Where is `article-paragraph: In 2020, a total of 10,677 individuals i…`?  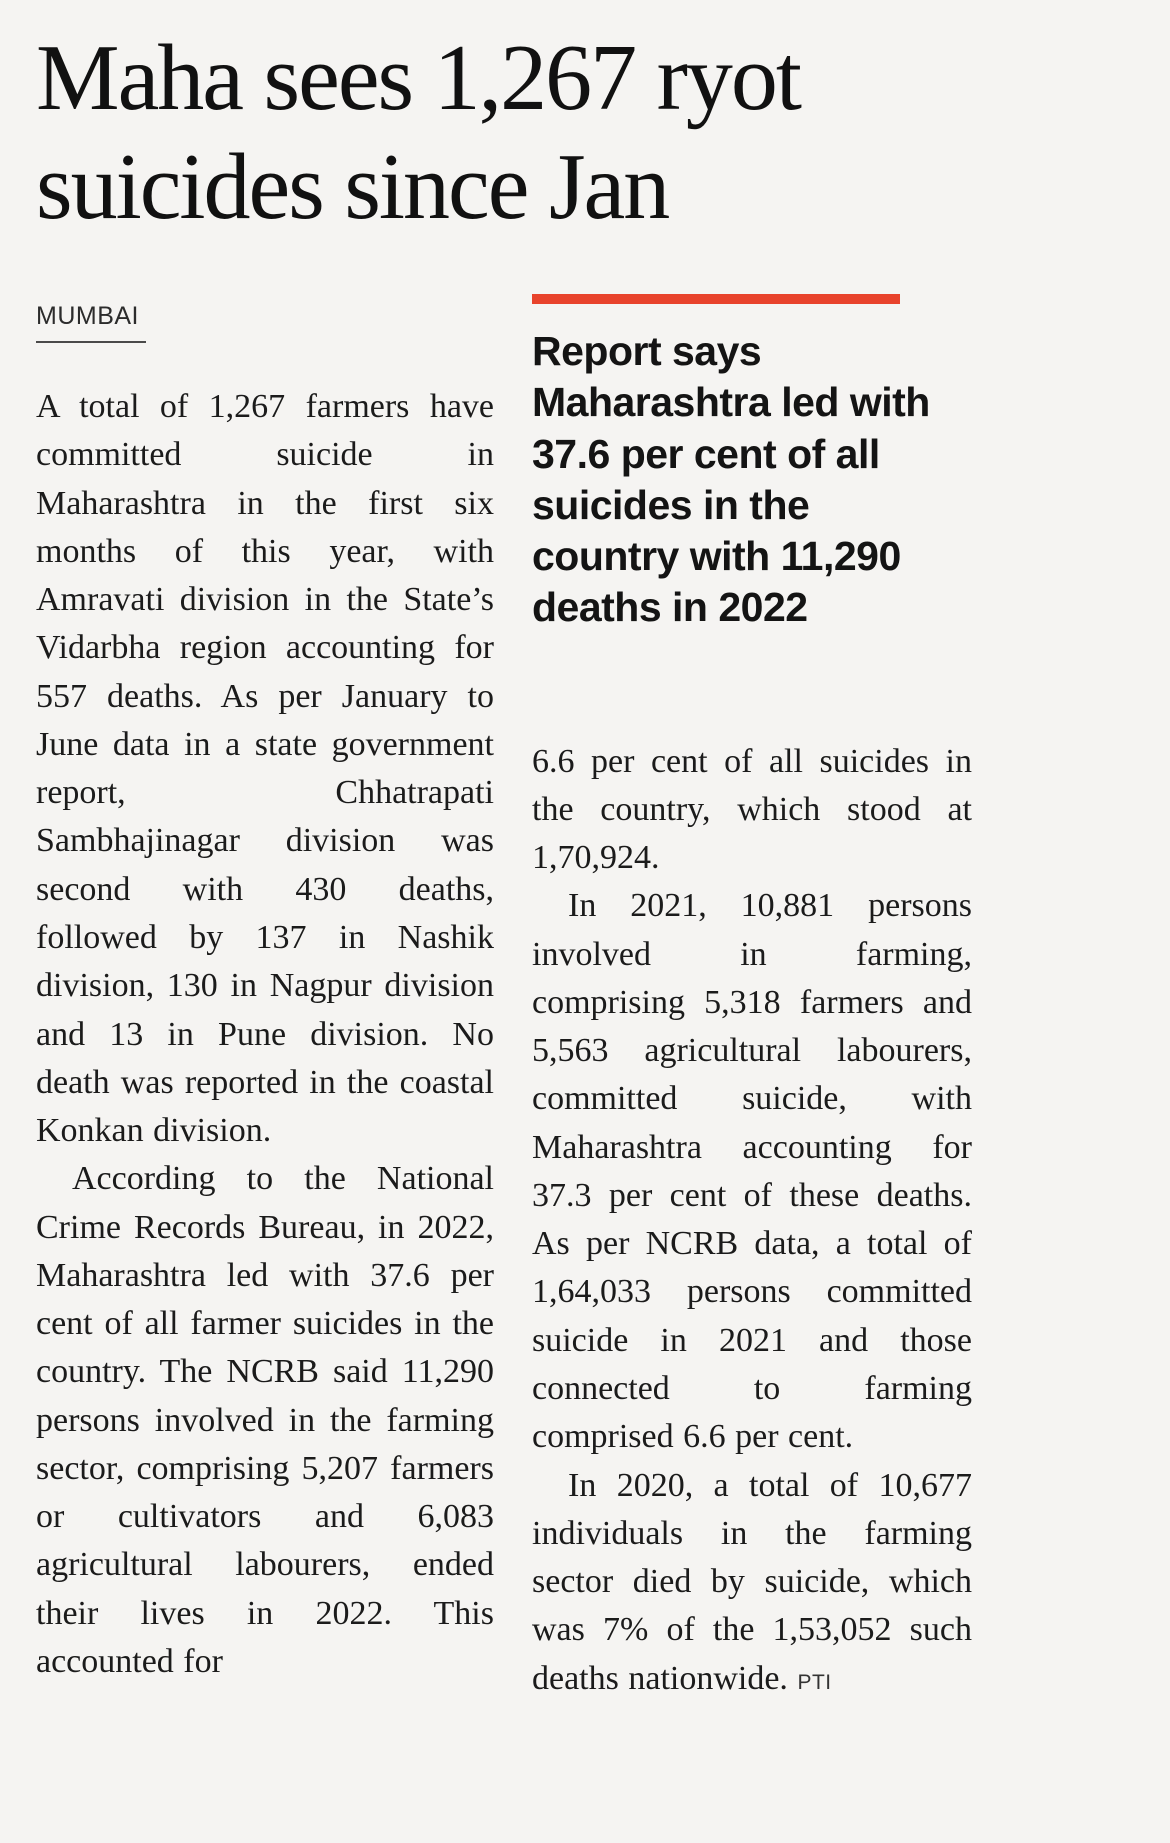
article-paragraph: In 2020, a total of 10,677 individuals i… is located at coordinates (752, 1582).